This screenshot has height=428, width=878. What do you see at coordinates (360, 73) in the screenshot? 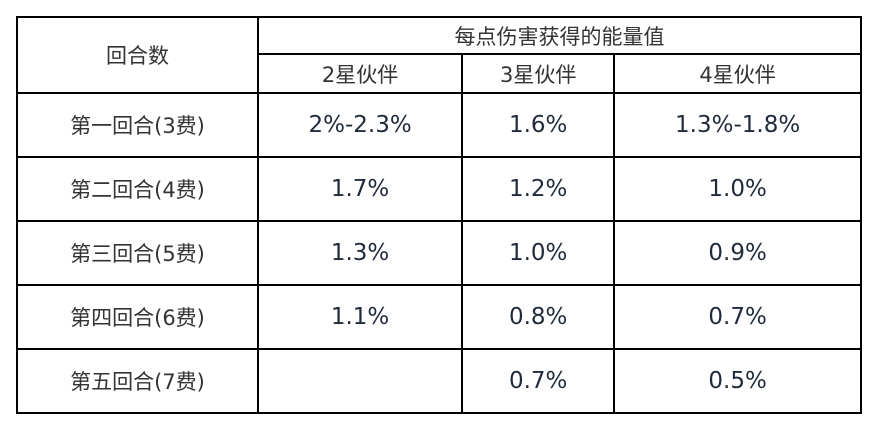
I see `column-header: 2星伙伴` at bounding box center [360, 73].